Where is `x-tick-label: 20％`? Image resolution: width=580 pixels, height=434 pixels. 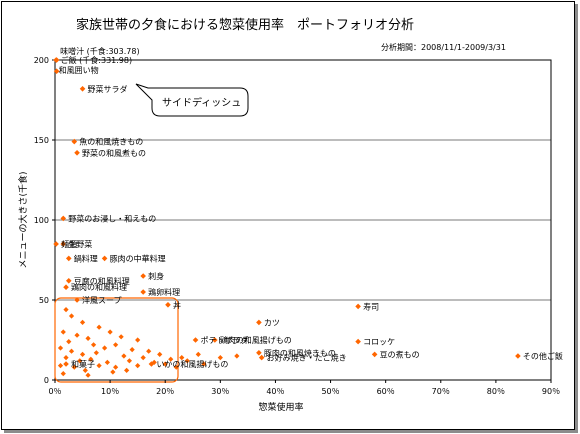 x-tick-label: 20％ is located at coordinates (165, 391).